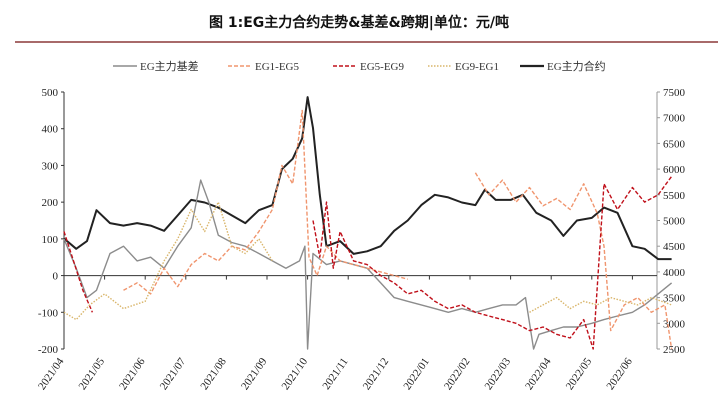  I want to click on x-tick-label: 2021/09, so click(254, 373).